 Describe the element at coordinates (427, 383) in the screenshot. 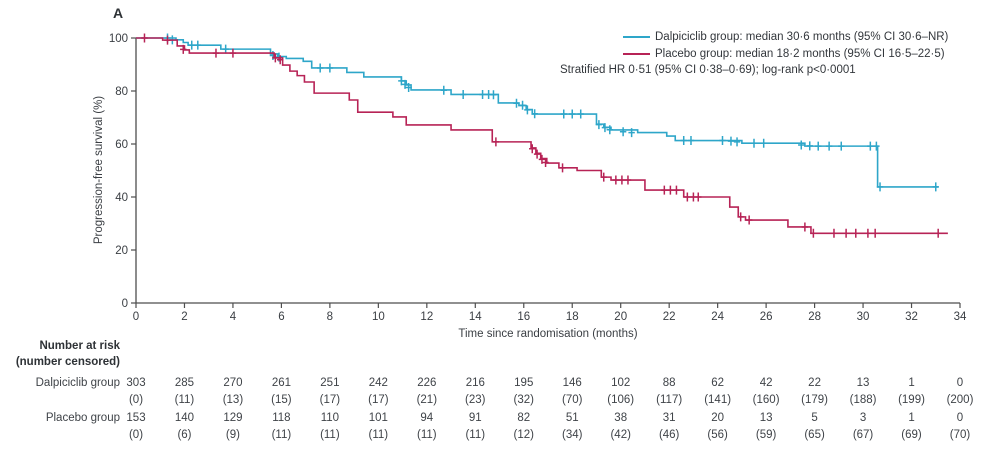

I see `at-risk-value: 226` at that location.